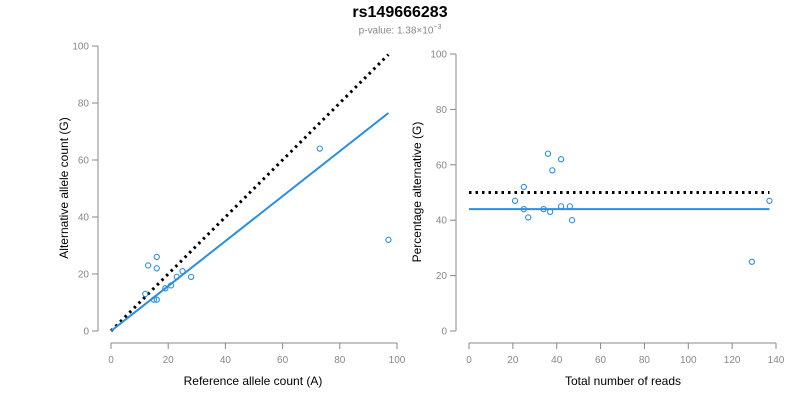 The image size is (800, 400). What do you see at coordinates (253, 381) in the screenshot?
I see `x-axis-label: Reference allele count (A)` at bounding box center [253, 381].